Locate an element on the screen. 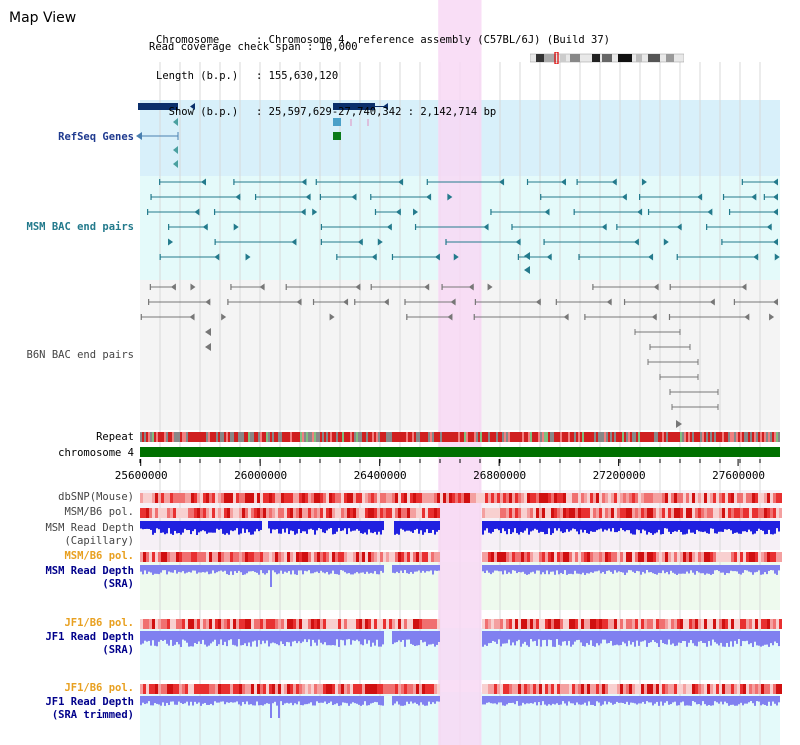 The image size is (800, 745). chromosome-ideogram is located at coordinates (607, 58).